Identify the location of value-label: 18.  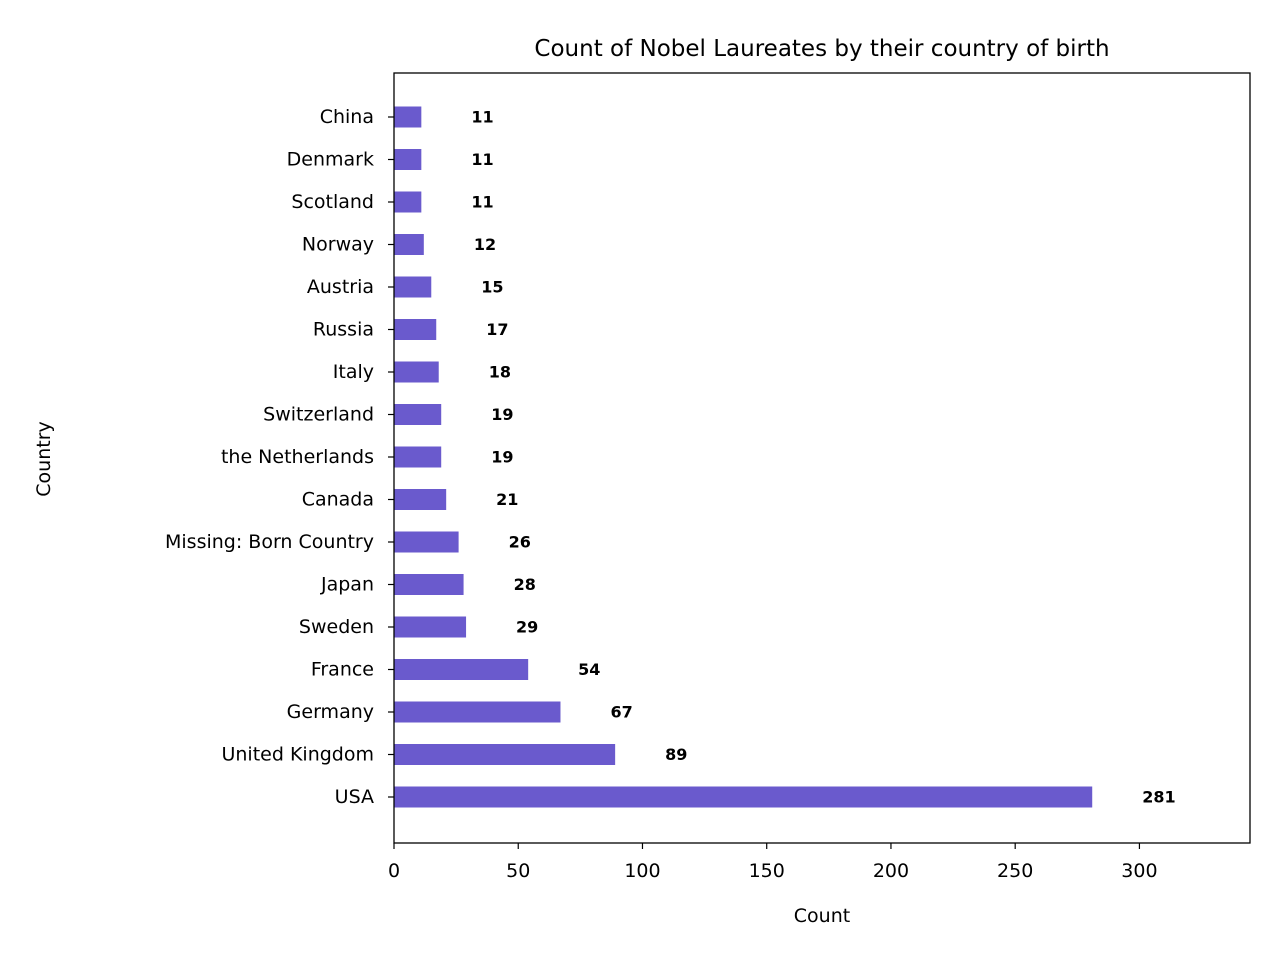
(500, 372).